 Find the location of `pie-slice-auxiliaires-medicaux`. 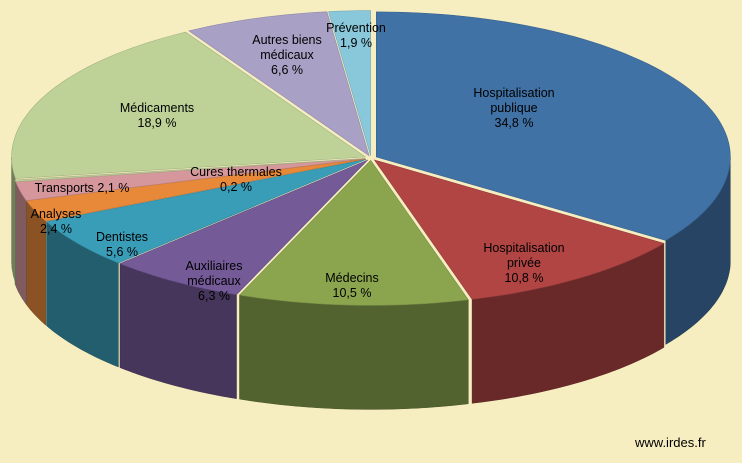

pie-slice-auxiliaires-medicaux is located at coordinates (243, 227).